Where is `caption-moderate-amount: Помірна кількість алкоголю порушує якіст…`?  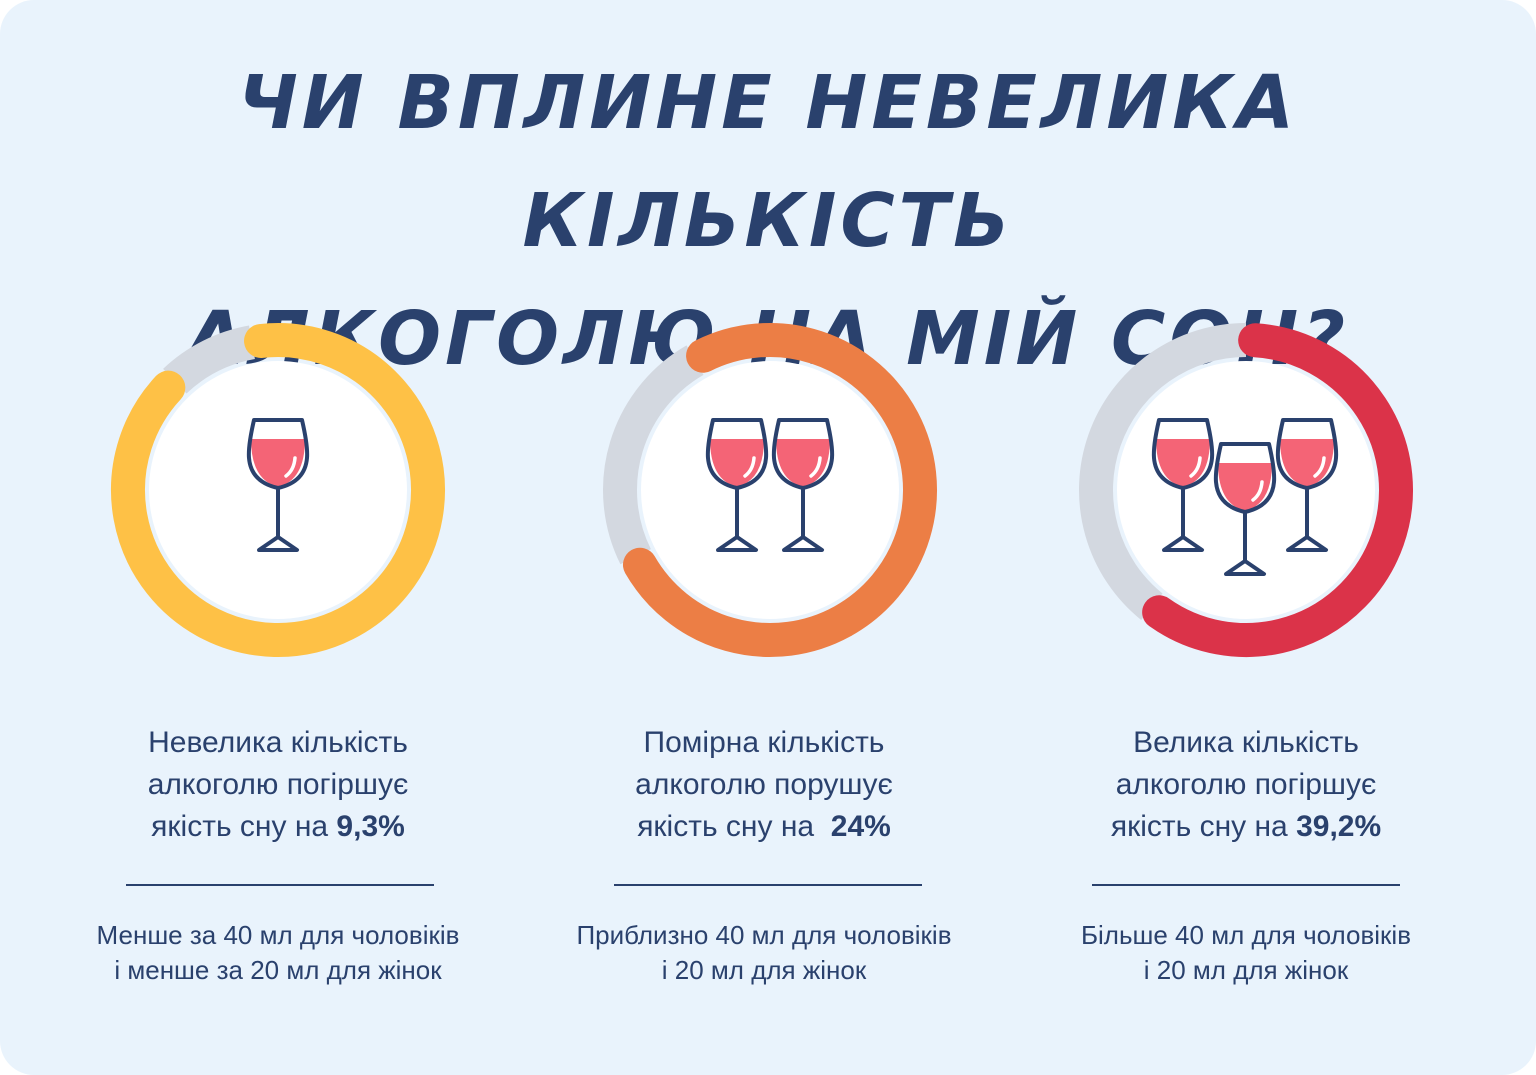
caption-moderate-amount: Помірна кількість алкоголю порушує якіст… is located at coordinates (764, 785).